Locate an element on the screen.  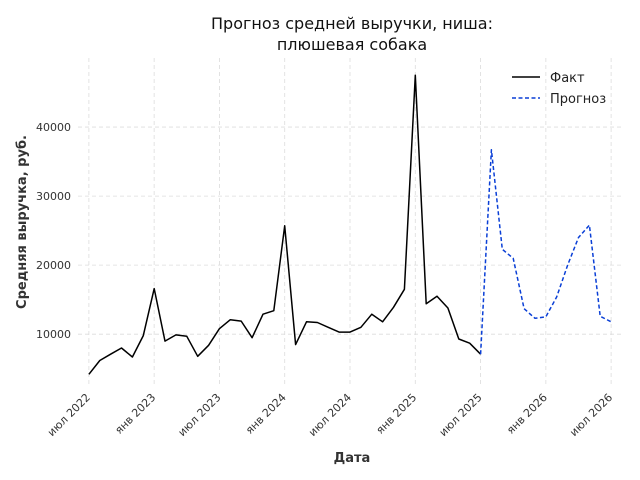
x-tick-label: янв 2025 is located at coordinates (397, 414).